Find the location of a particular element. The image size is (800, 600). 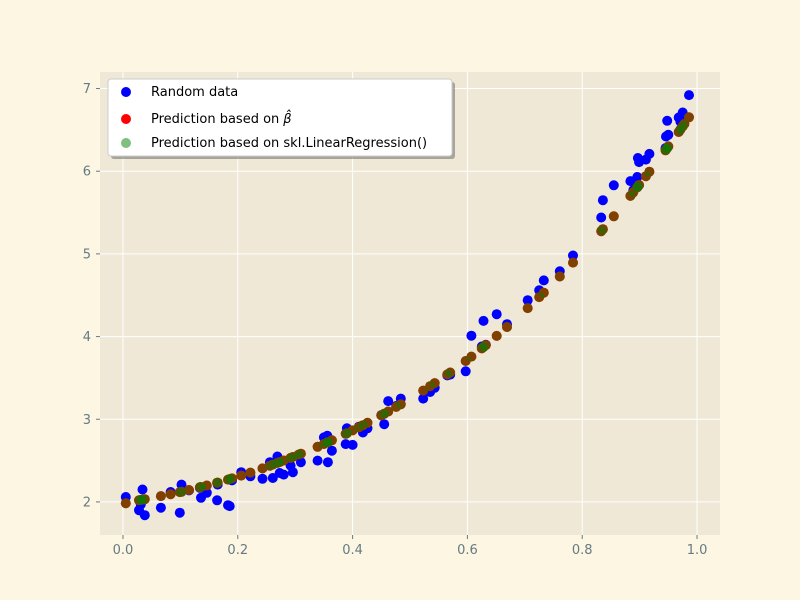

legend-label-beta-symbol: β̂ is located at coordinates (286, 118).